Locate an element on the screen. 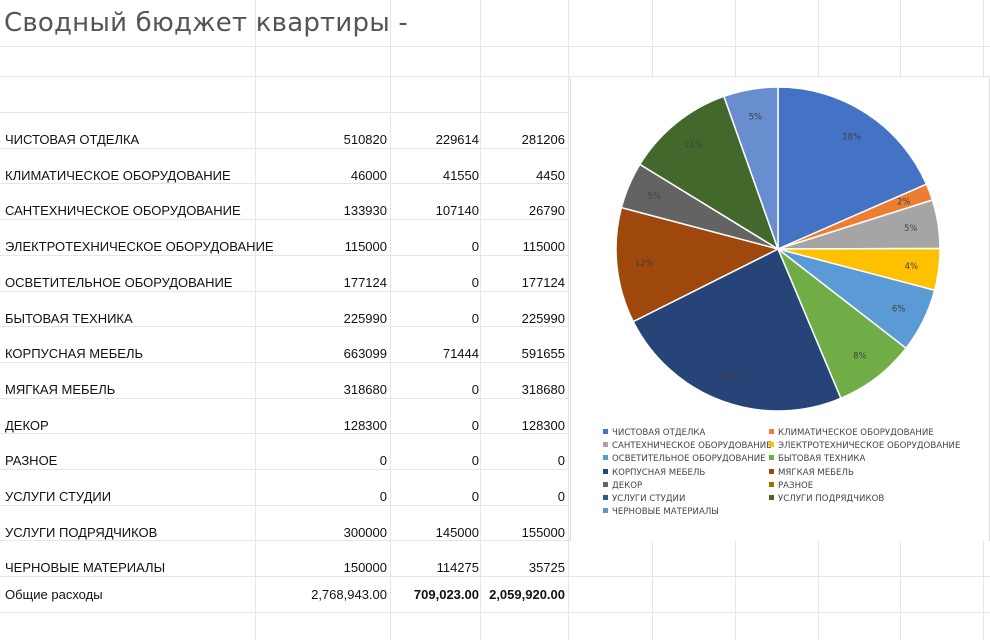 The width and height of the screenshot is (990, 640). total-cell: 115000 is located at coordinates (365, 246).